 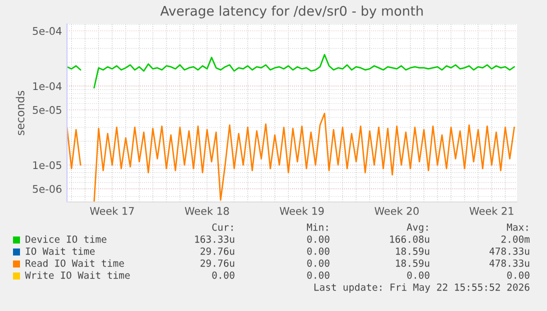 I want to click on legend-label: IO Wait time, so click(x=60, y=251).